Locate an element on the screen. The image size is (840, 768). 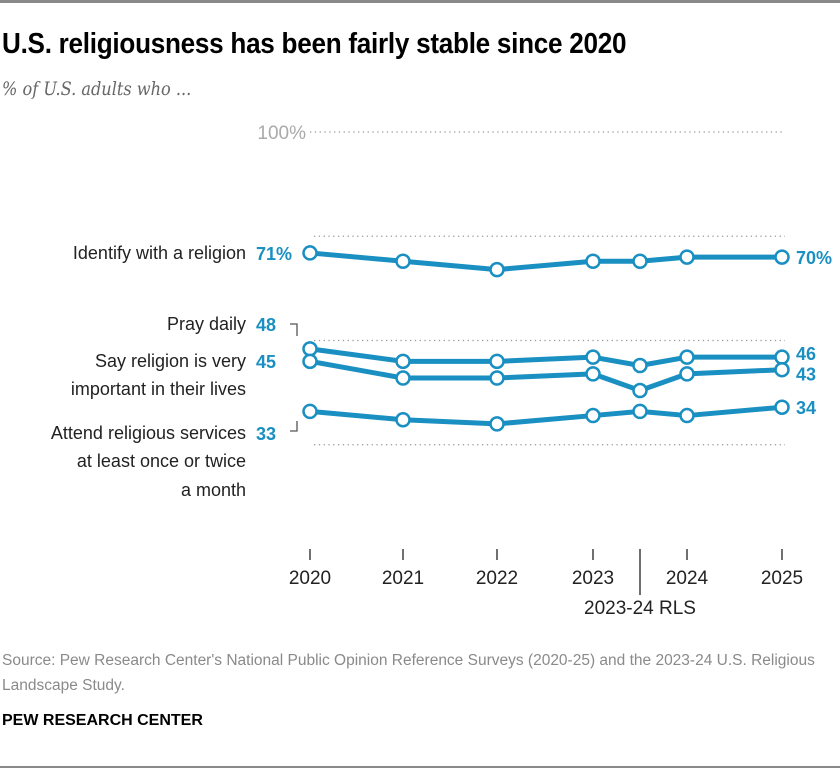
end-value-label: 34 is located at coordinates (806, 408).